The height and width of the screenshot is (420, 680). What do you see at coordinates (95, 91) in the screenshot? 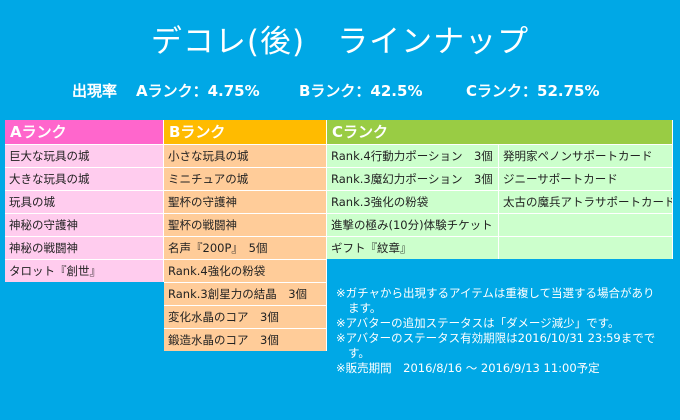
I see `rate-label: 出現率` at bounding box center [95, 91].